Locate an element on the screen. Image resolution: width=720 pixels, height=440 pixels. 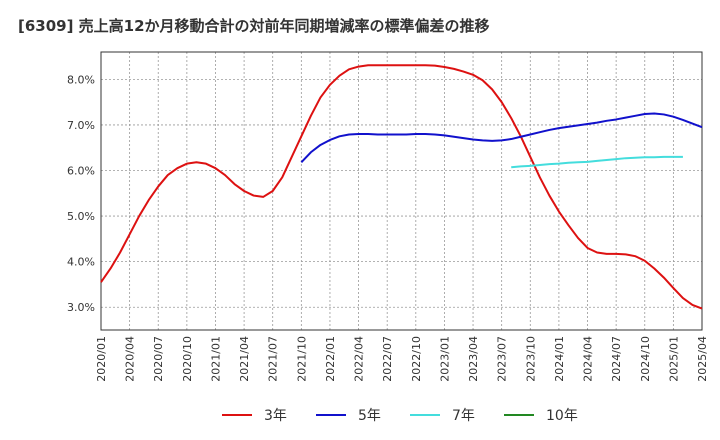
legend: 3年 5年 7年 10年 is located at coordinates (400, 416).